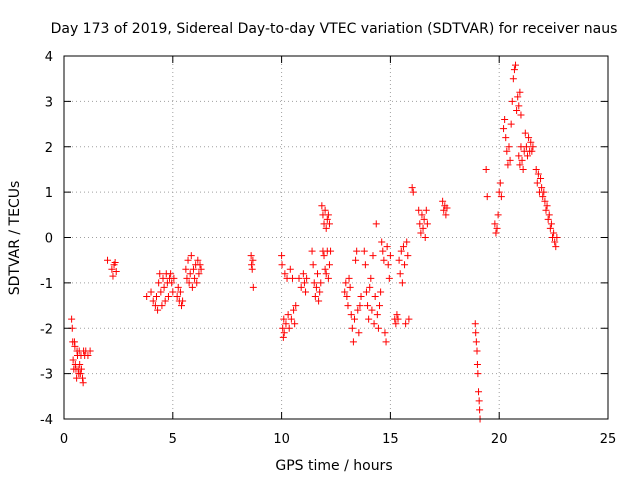 The height and width of the screenshot is (480, 640). I want to click on y-axis-label: SDTVAR / TECUs, so click(15, 238).